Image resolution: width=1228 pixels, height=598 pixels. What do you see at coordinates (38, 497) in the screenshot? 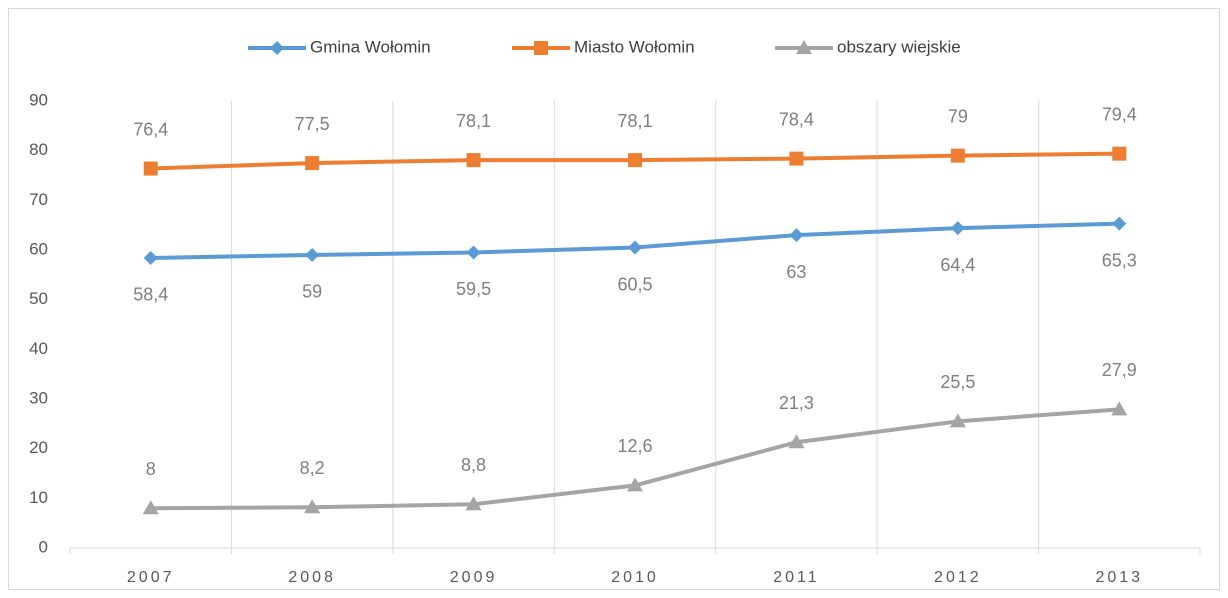
I see `y-tick-label: 10` at bounding box center [38, 497].